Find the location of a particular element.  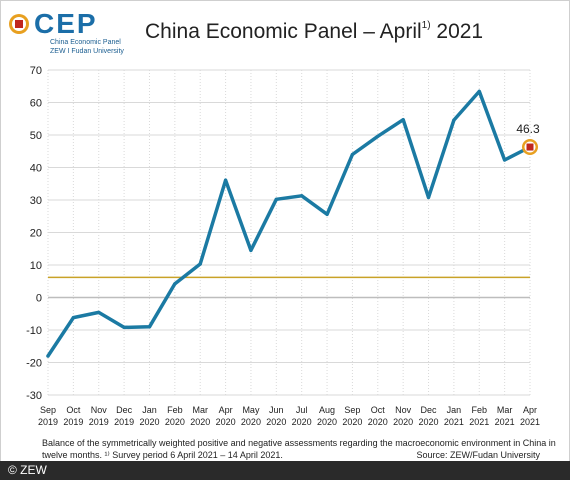

last-point-marker-inner is located at coordinates (530, 147).